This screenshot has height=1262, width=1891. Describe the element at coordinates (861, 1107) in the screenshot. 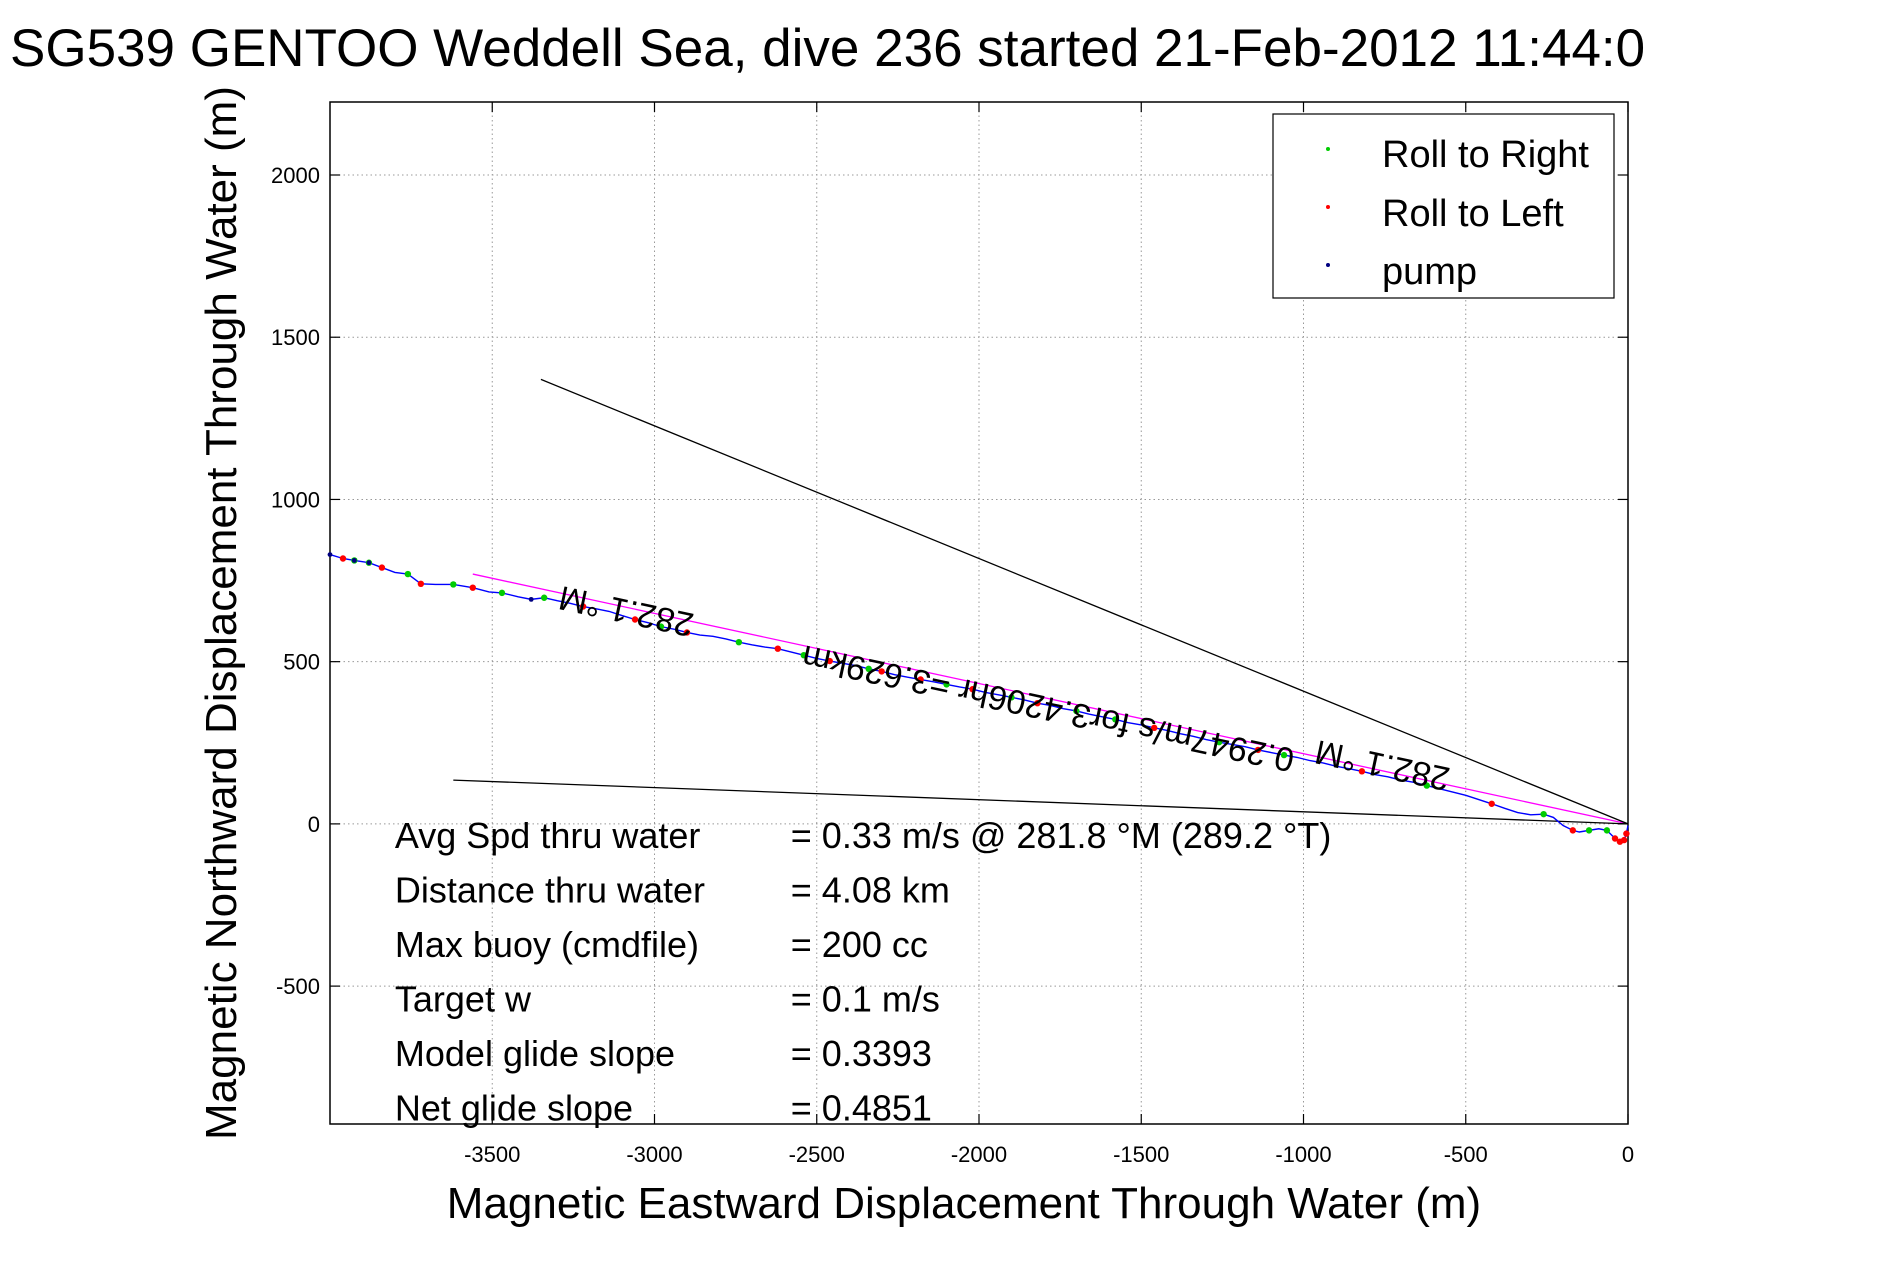

I see `stat-value: = 0.4851` at that location.